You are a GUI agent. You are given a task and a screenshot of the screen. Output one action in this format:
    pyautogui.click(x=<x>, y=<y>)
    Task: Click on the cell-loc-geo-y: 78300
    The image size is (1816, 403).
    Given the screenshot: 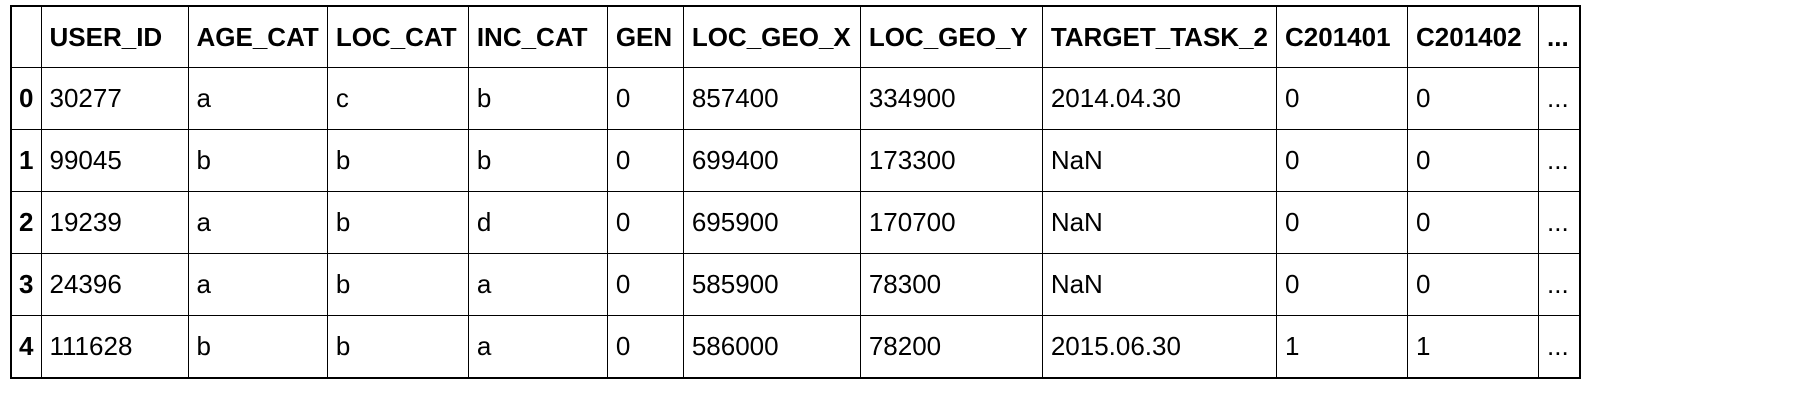 What is the action you would take?
    pyautogui.click(x=951, y=284)
    